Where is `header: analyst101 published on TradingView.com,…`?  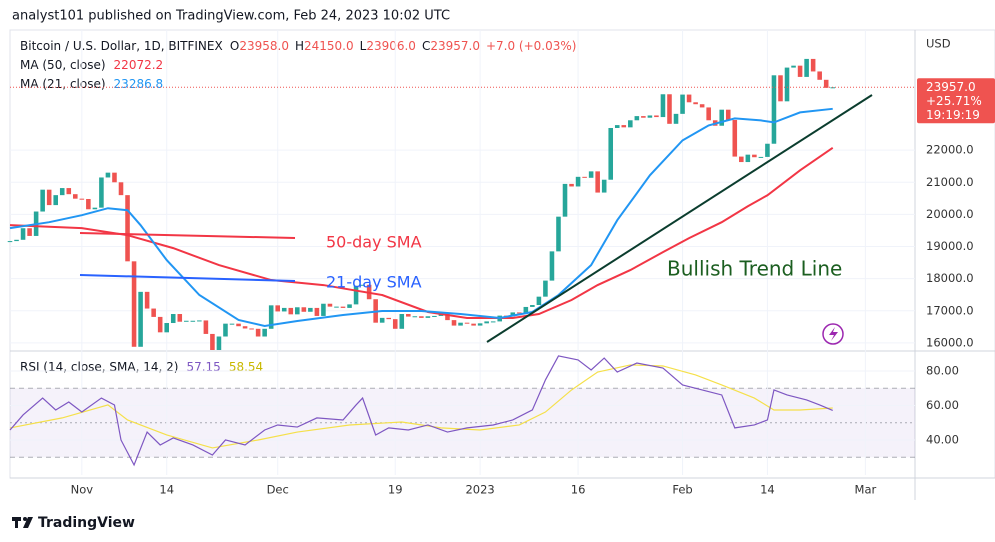
header: analyst101 published on TradingView.com,… is located at coordinates (231, 16).